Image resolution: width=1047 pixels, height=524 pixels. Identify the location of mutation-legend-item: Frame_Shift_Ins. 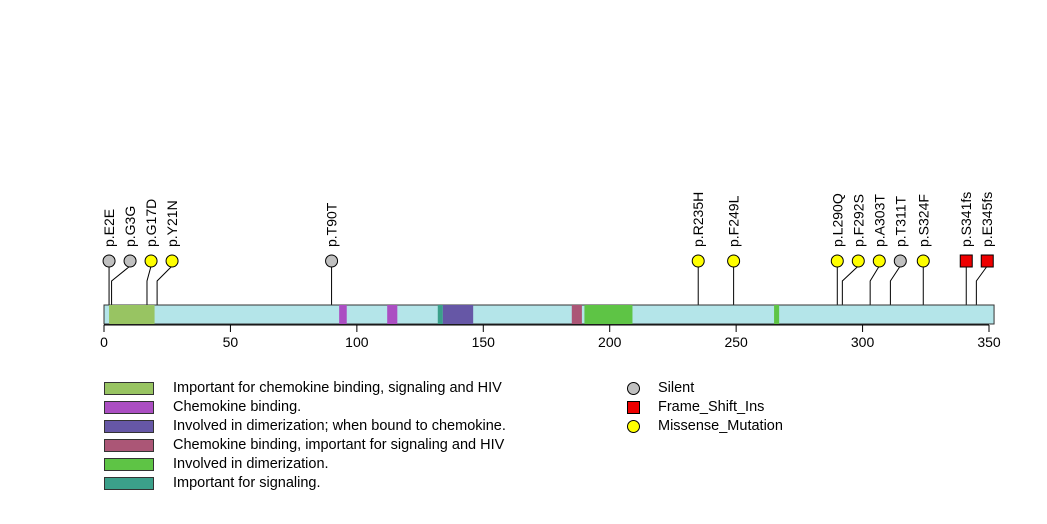
(695, 407).